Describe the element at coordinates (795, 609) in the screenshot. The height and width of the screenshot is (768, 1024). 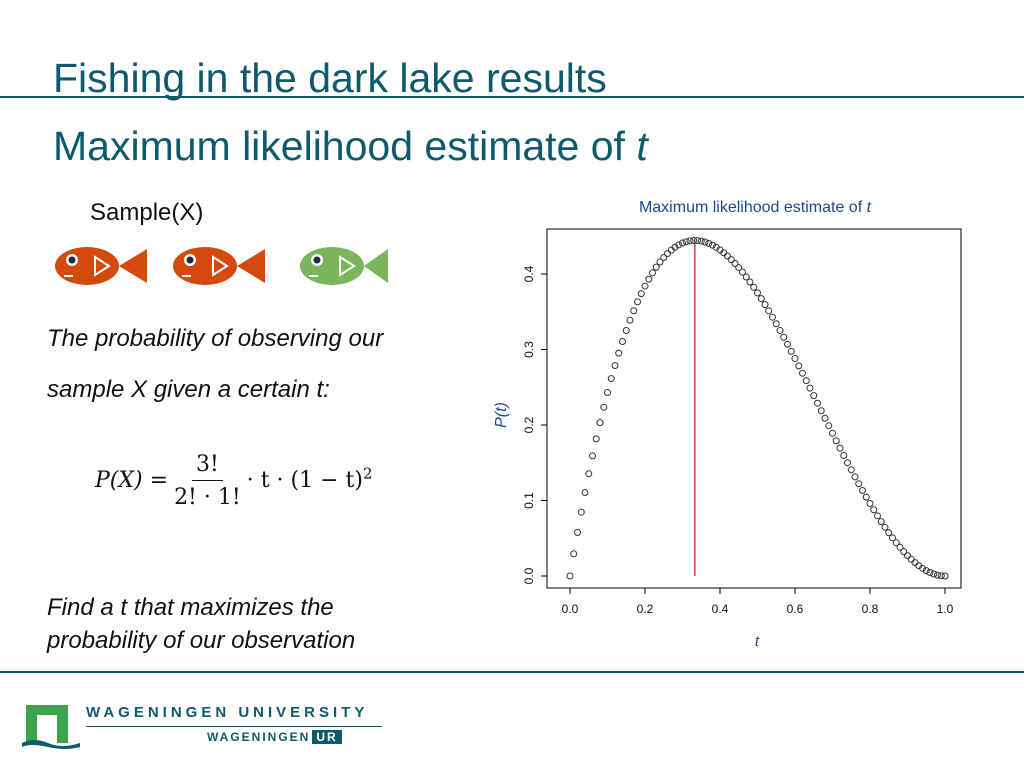
I see `x-tick-label: 0.6` at that location.